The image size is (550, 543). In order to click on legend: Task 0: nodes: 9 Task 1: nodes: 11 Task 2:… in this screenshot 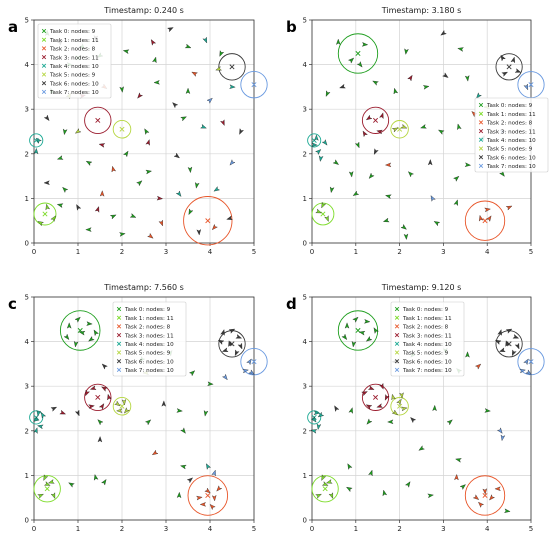, I will do `click(511, 135)`.